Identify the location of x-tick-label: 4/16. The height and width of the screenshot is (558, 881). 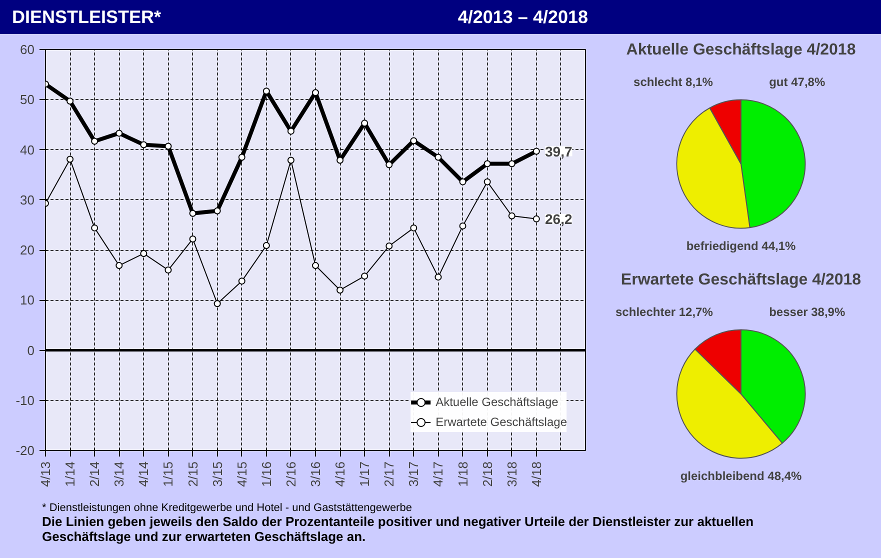
(340, 474).